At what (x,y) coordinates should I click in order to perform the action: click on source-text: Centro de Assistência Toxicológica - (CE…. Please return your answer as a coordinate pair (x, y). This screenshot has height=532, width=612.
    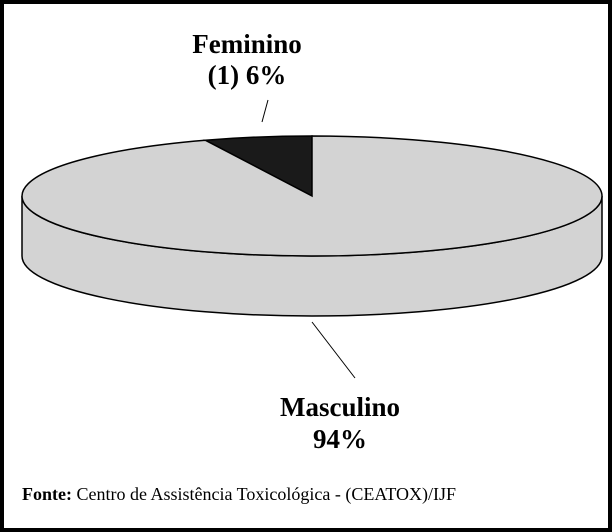
    Looking at the image, I should click on (266, 494).